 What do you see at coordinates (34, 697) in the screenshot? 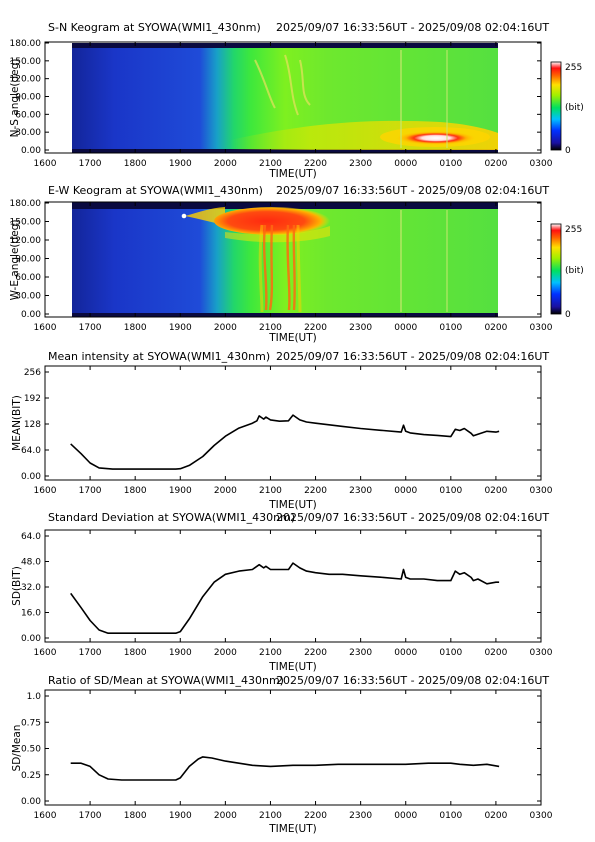
I see `y-tick-label: 1.0` at bounding box center [34, 697].